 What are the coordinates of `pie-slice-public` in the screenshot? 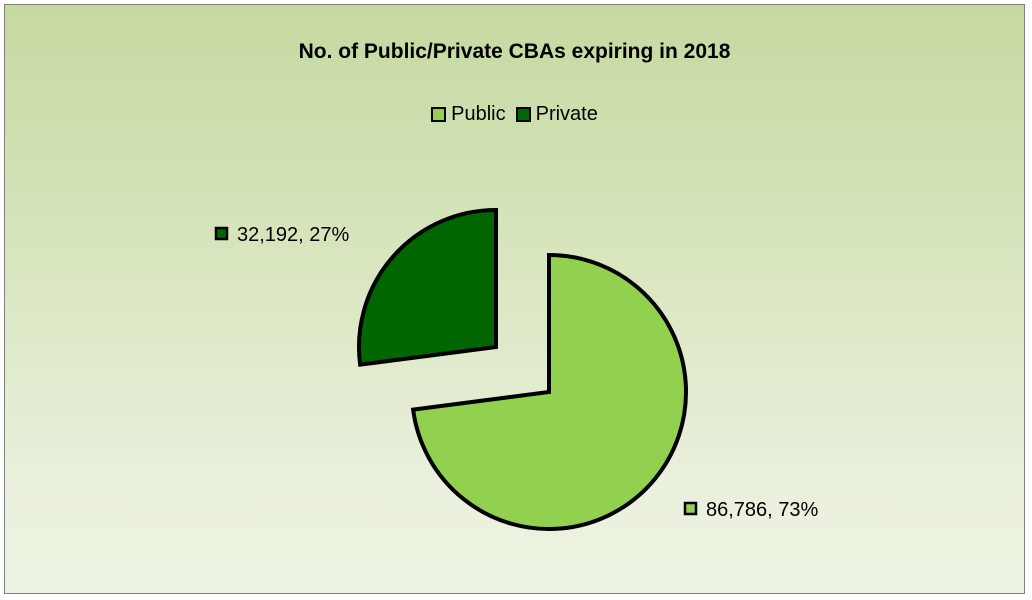 It's located at (549, 391).